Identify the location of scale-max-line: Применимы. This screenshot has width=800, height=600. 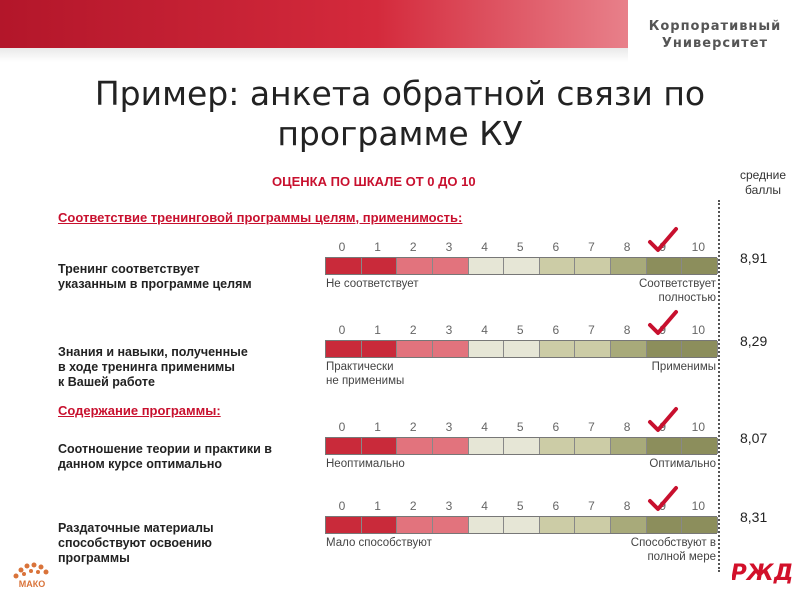
(683, 367).